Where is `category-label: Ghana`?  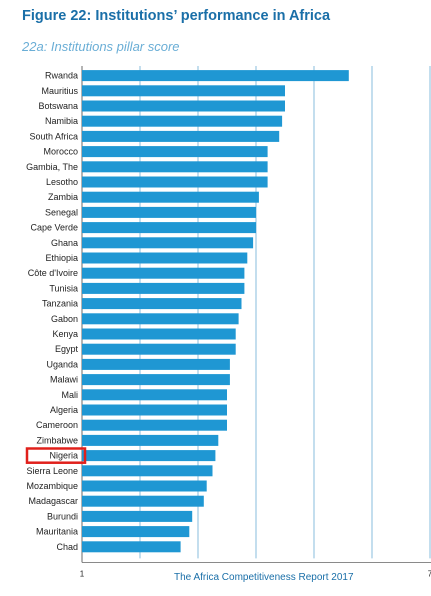
category-label: Ghana is located at coordinates (64, 243).